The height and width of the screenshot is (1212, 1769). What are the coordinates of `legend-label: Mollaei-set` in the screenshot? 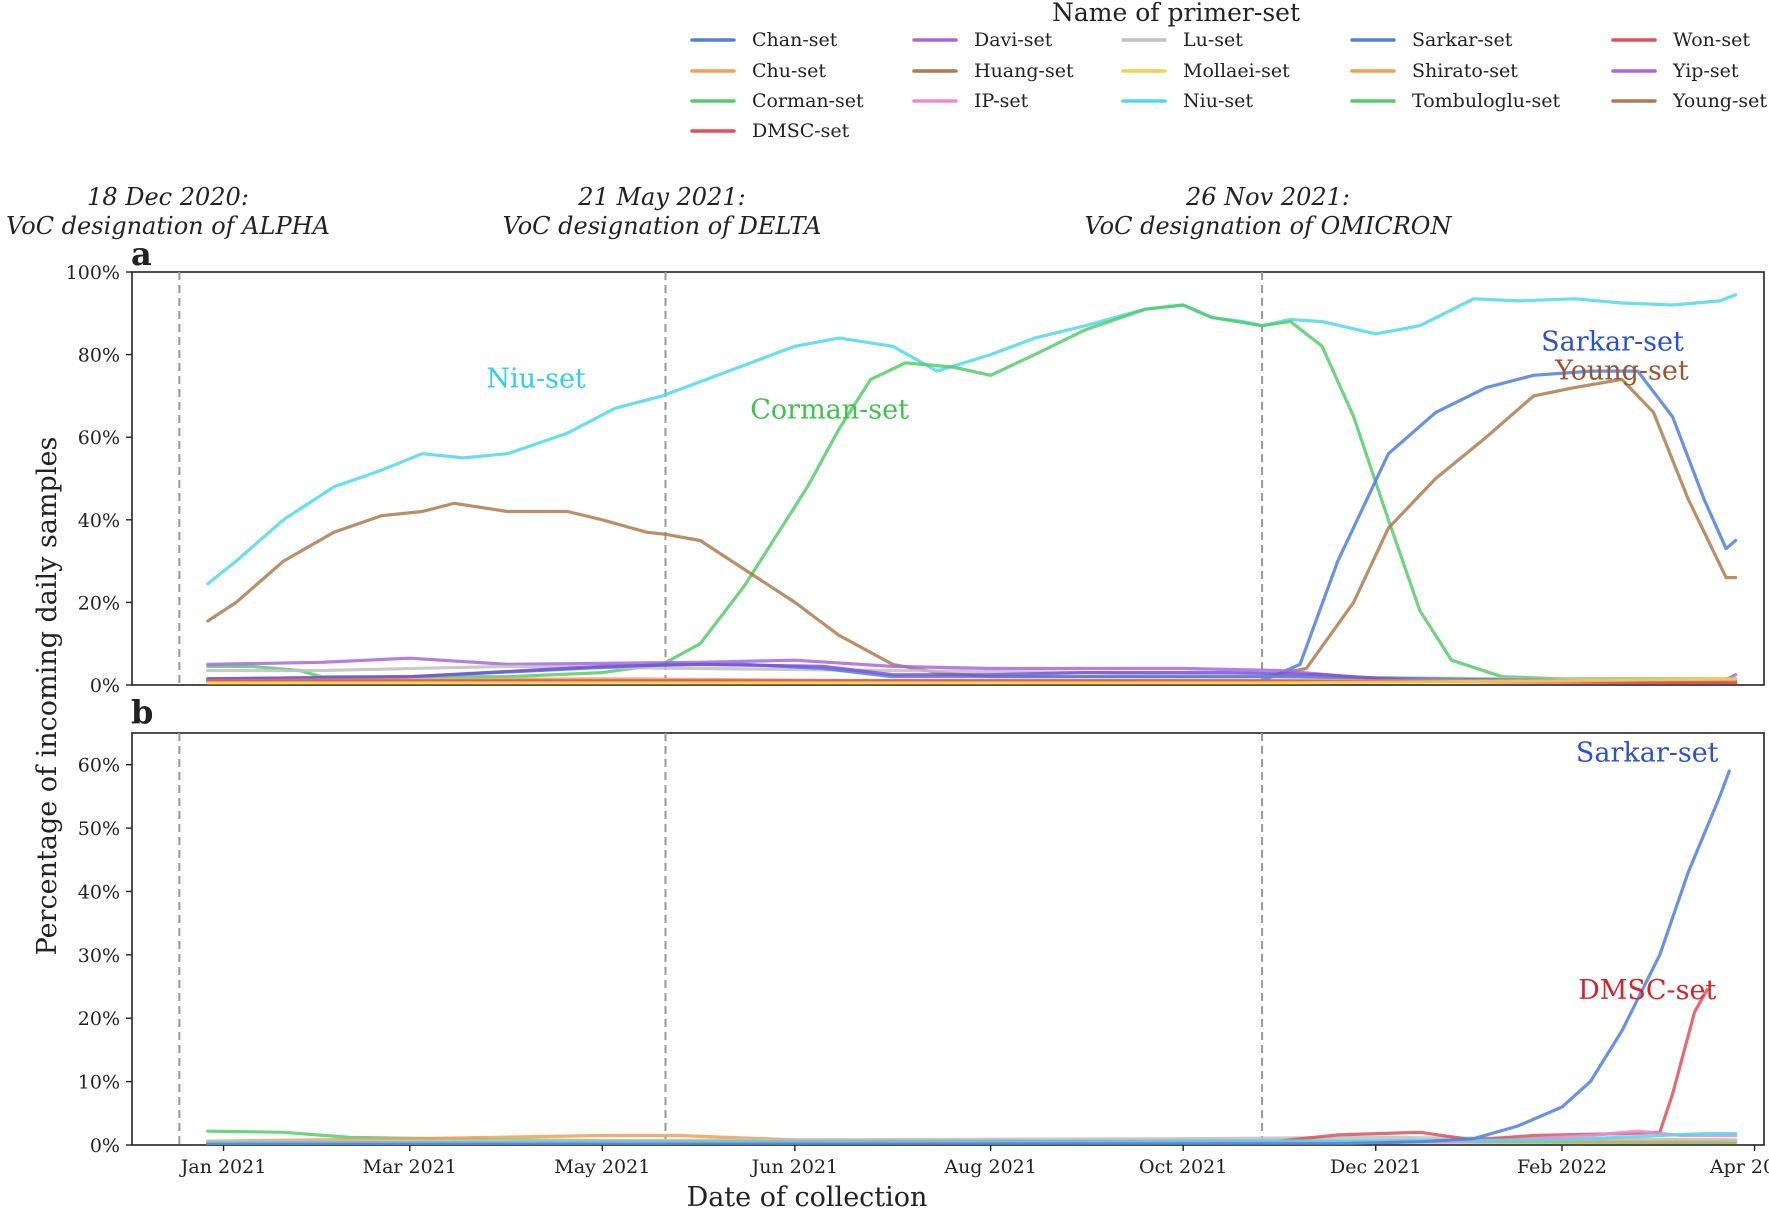 It's located at (1236, 71).